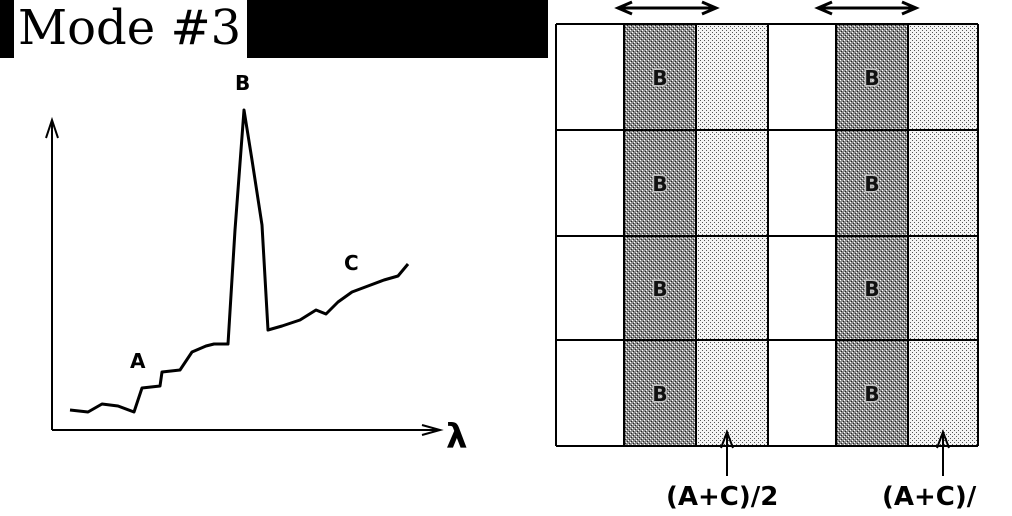 The image size is (1012, 516). What do you see at coordinates (835, 452) in the screenshot?
I see `bottom-pointers` at bounding box center [835, 452].